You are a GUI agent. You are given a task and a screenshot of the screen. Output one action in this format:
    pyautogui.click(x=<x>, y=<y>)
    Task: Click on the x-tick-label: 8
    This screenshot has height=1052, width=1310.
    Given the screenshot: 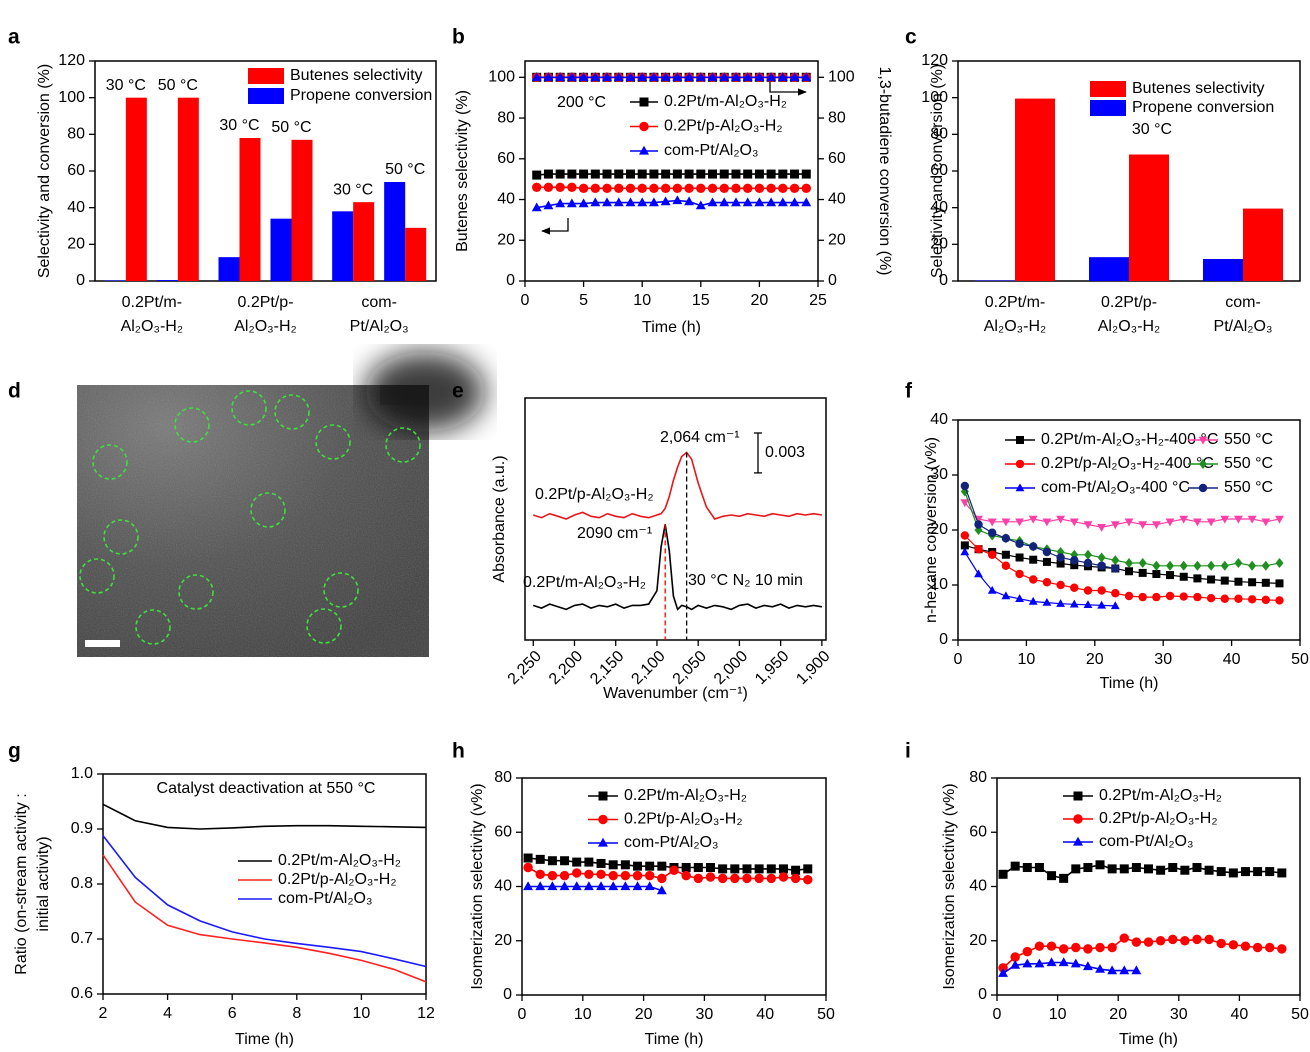 What is the action you would take?
    pyautogui.click(x=296, y=1013)
    